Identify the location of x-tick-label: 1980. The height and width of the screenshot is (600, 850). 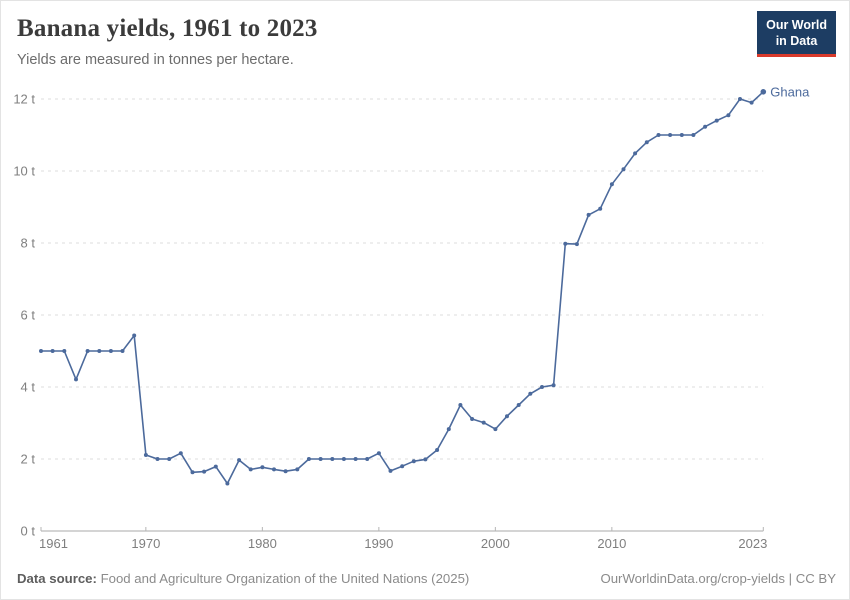
(262, 543).